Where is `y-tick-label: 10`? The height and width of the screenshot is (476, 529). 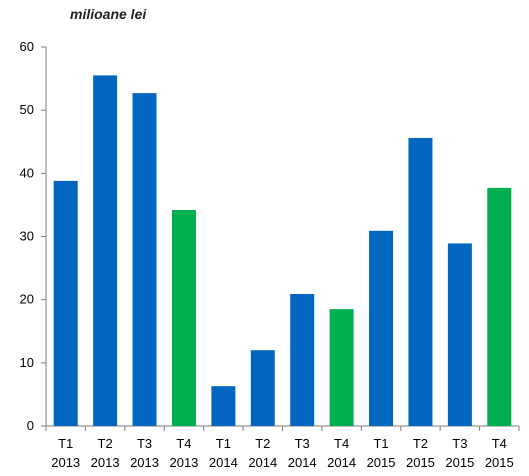 y-tick-label: 10 is located at coordinates (27, 362).